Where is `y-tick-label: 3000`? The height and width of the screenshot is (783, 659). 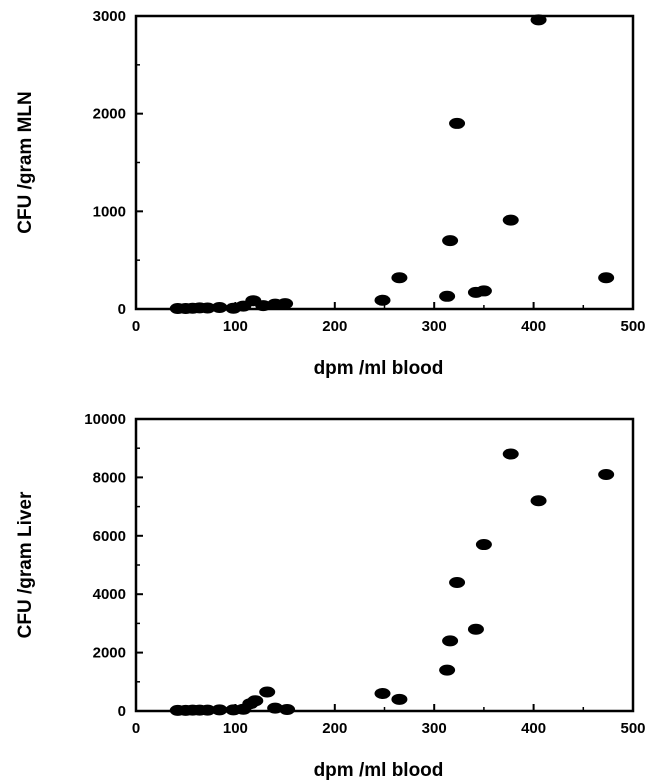
y-tick-label: 3000 is located at coordinates (109, 16).